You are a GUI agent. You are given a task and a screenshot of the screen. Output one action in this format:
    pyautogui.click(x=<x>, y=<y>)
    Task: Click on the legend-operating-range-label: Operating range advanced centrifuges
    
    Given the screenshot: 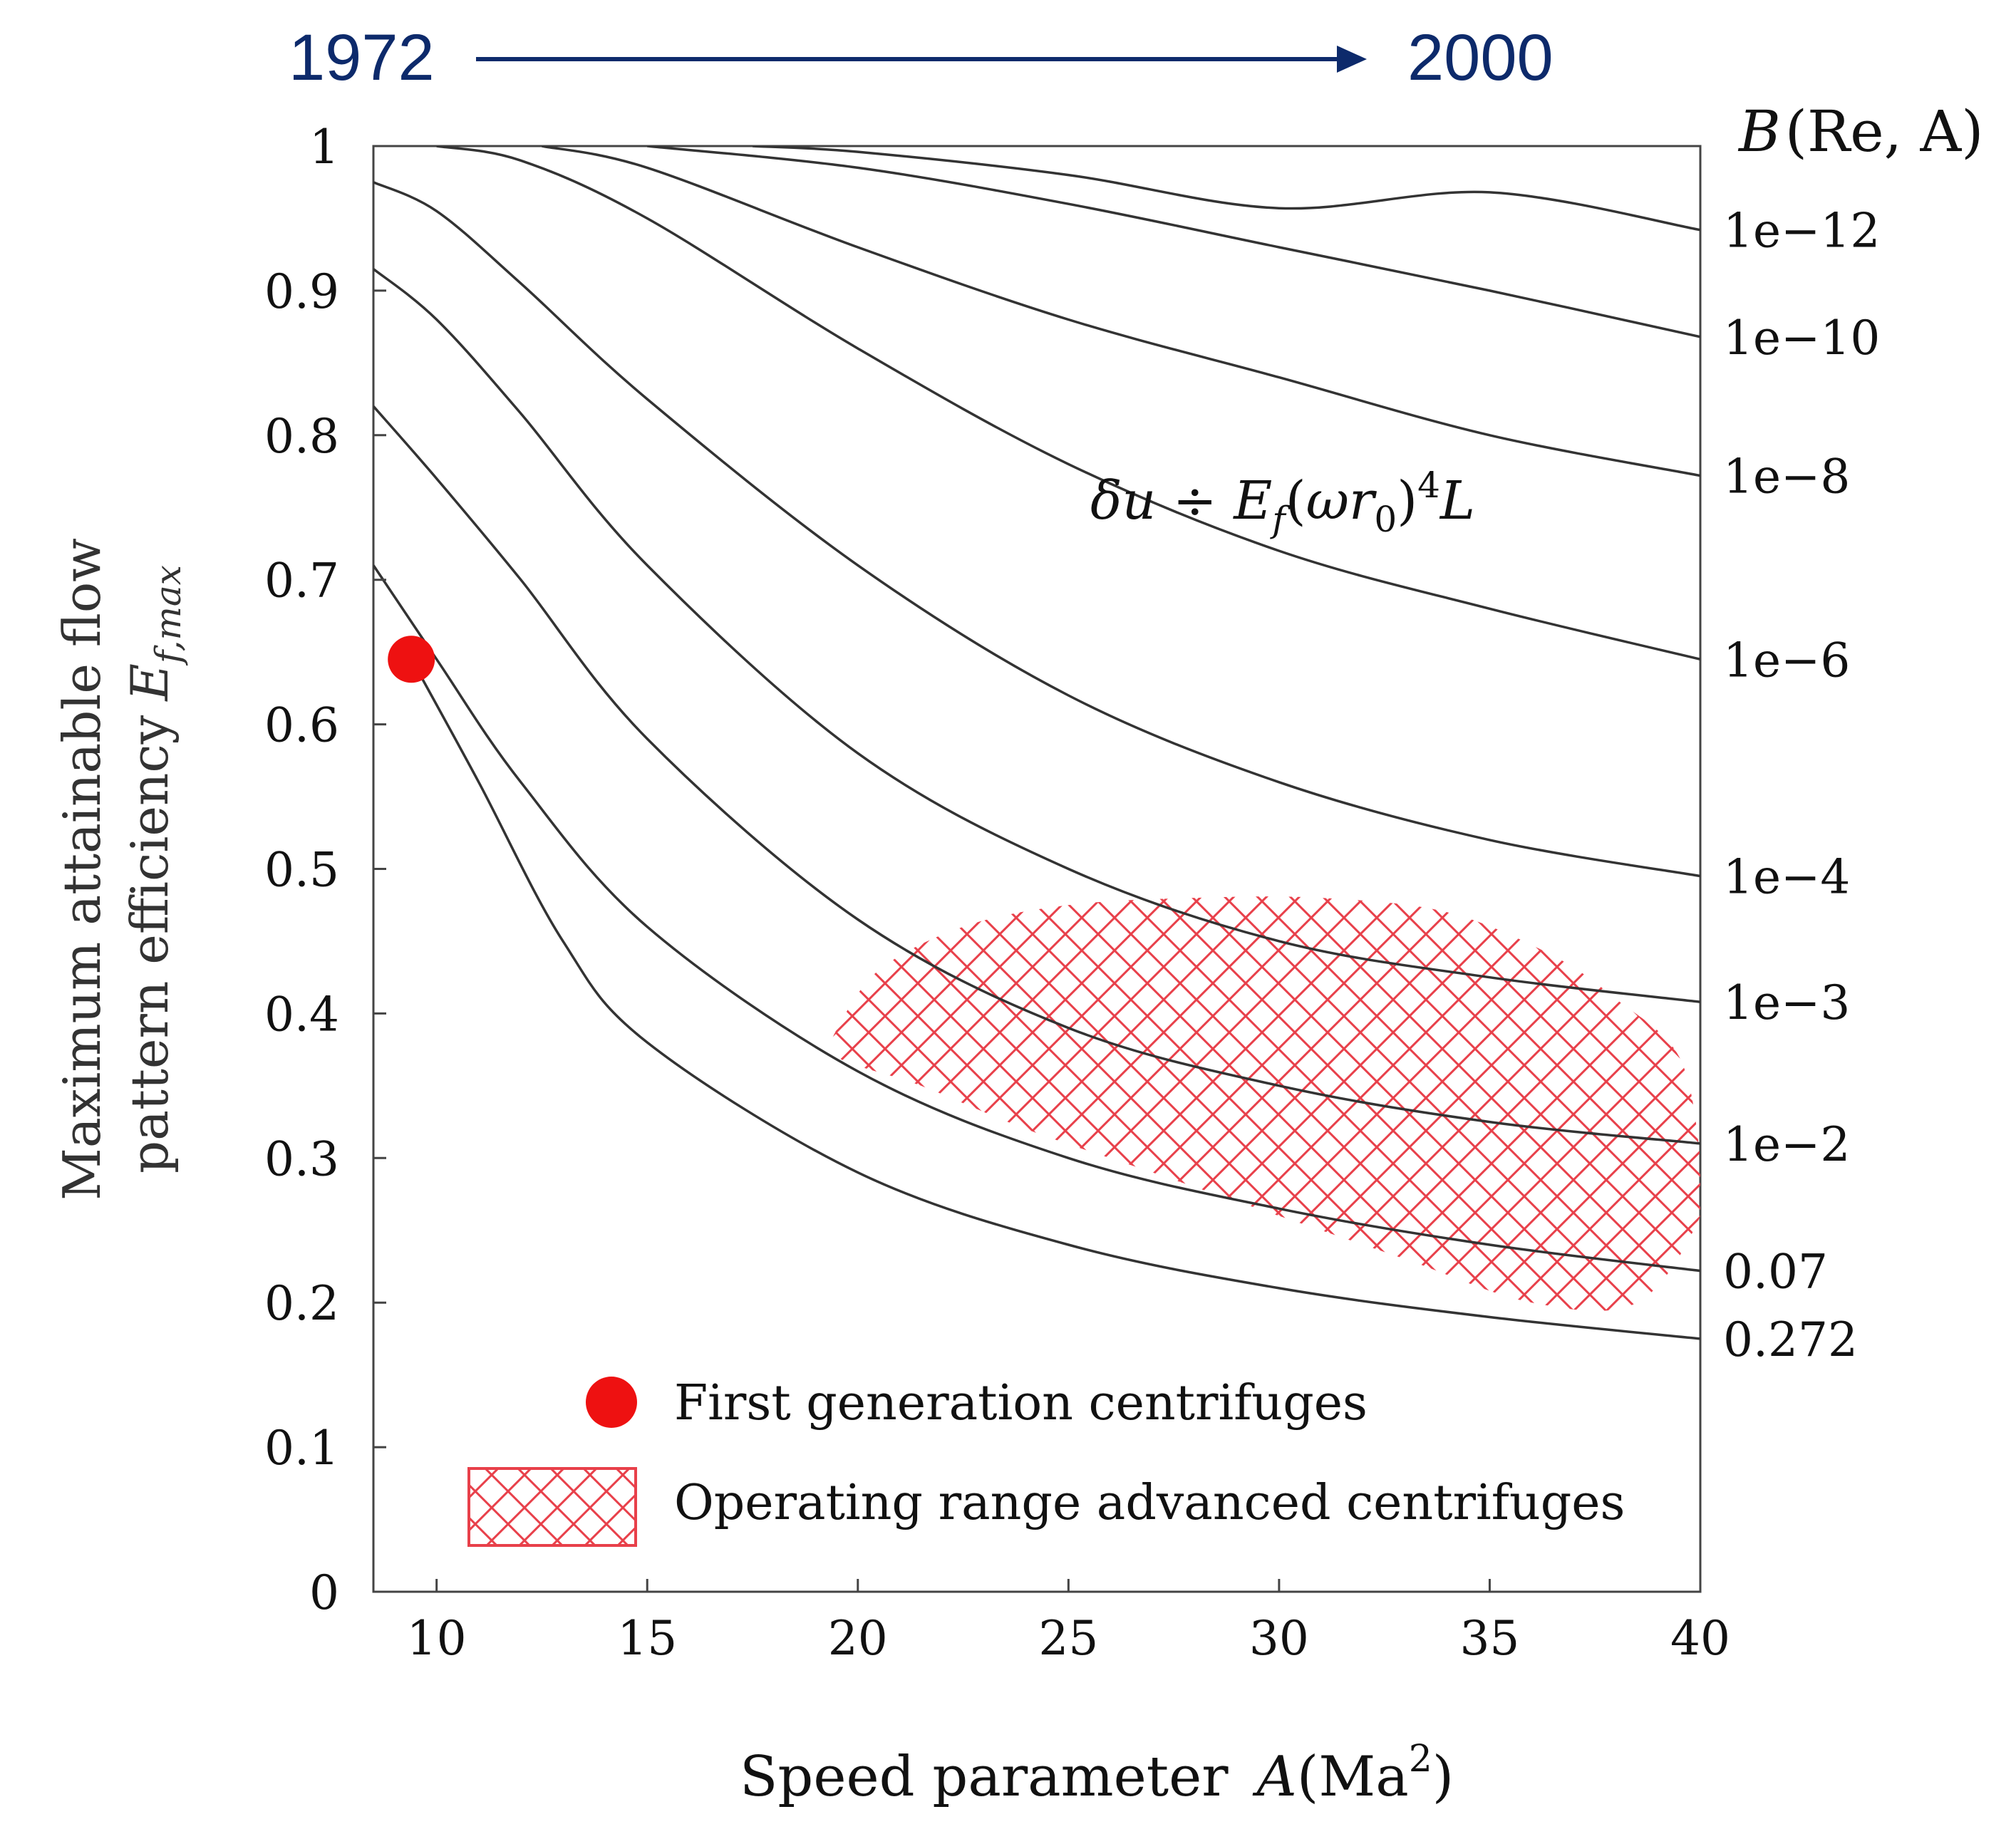 What is the action you would take?
    pyautogui.click(x=1149, y=1503)
    